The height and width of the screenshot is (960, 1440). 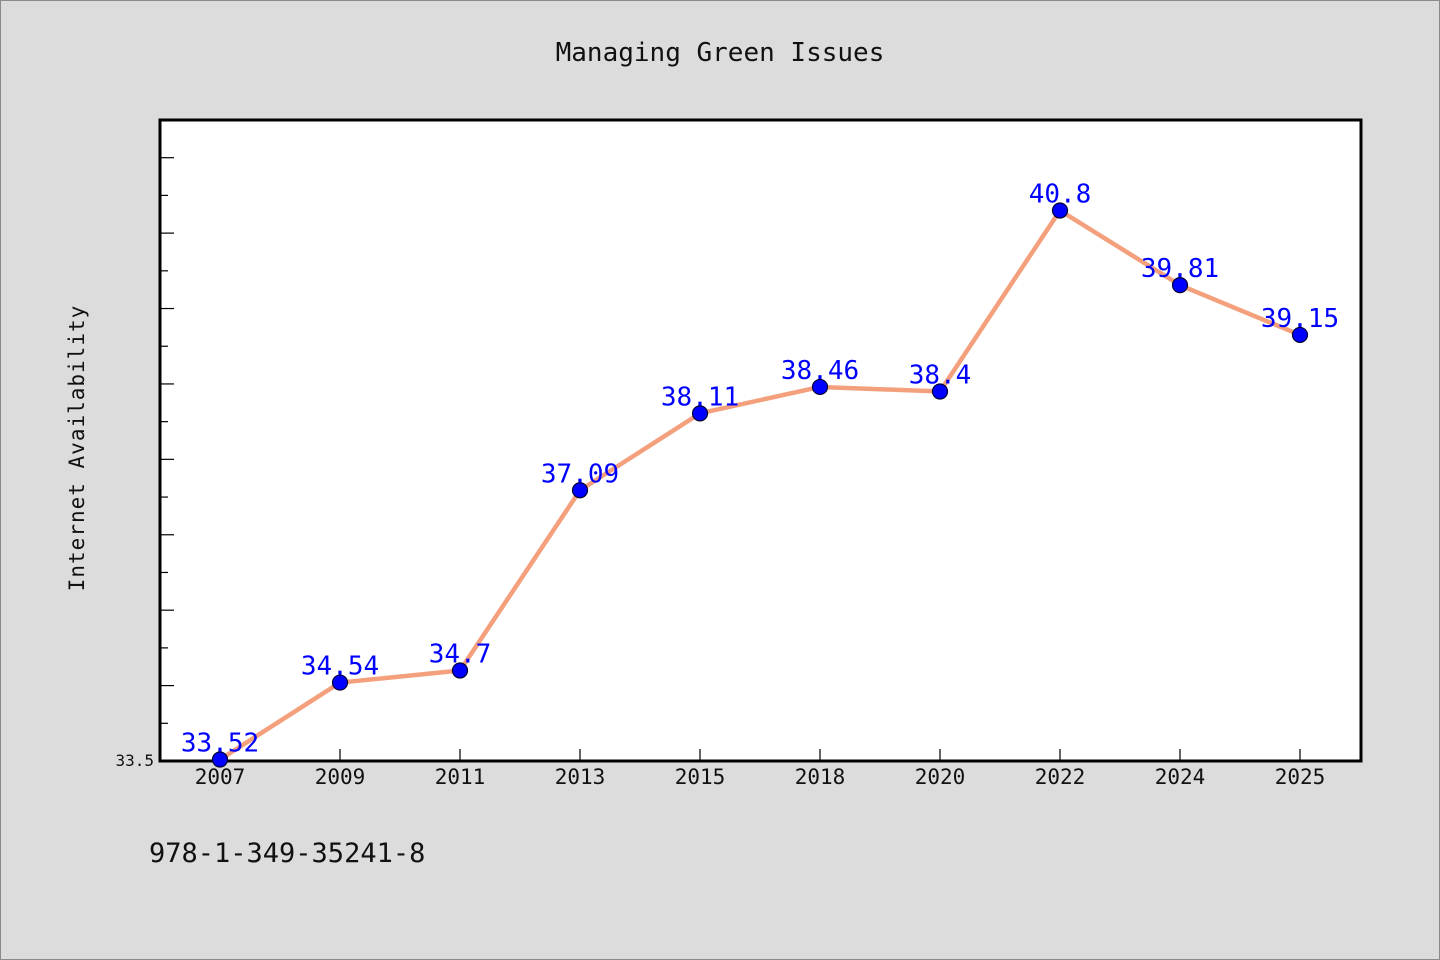 I want to click on data-point-label: 38.4, so click(x=940, y=375).